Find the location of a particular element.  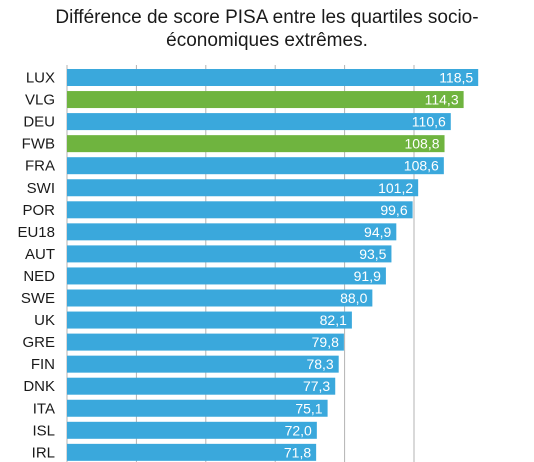

bar-uk is located at coordinates (209, 320).